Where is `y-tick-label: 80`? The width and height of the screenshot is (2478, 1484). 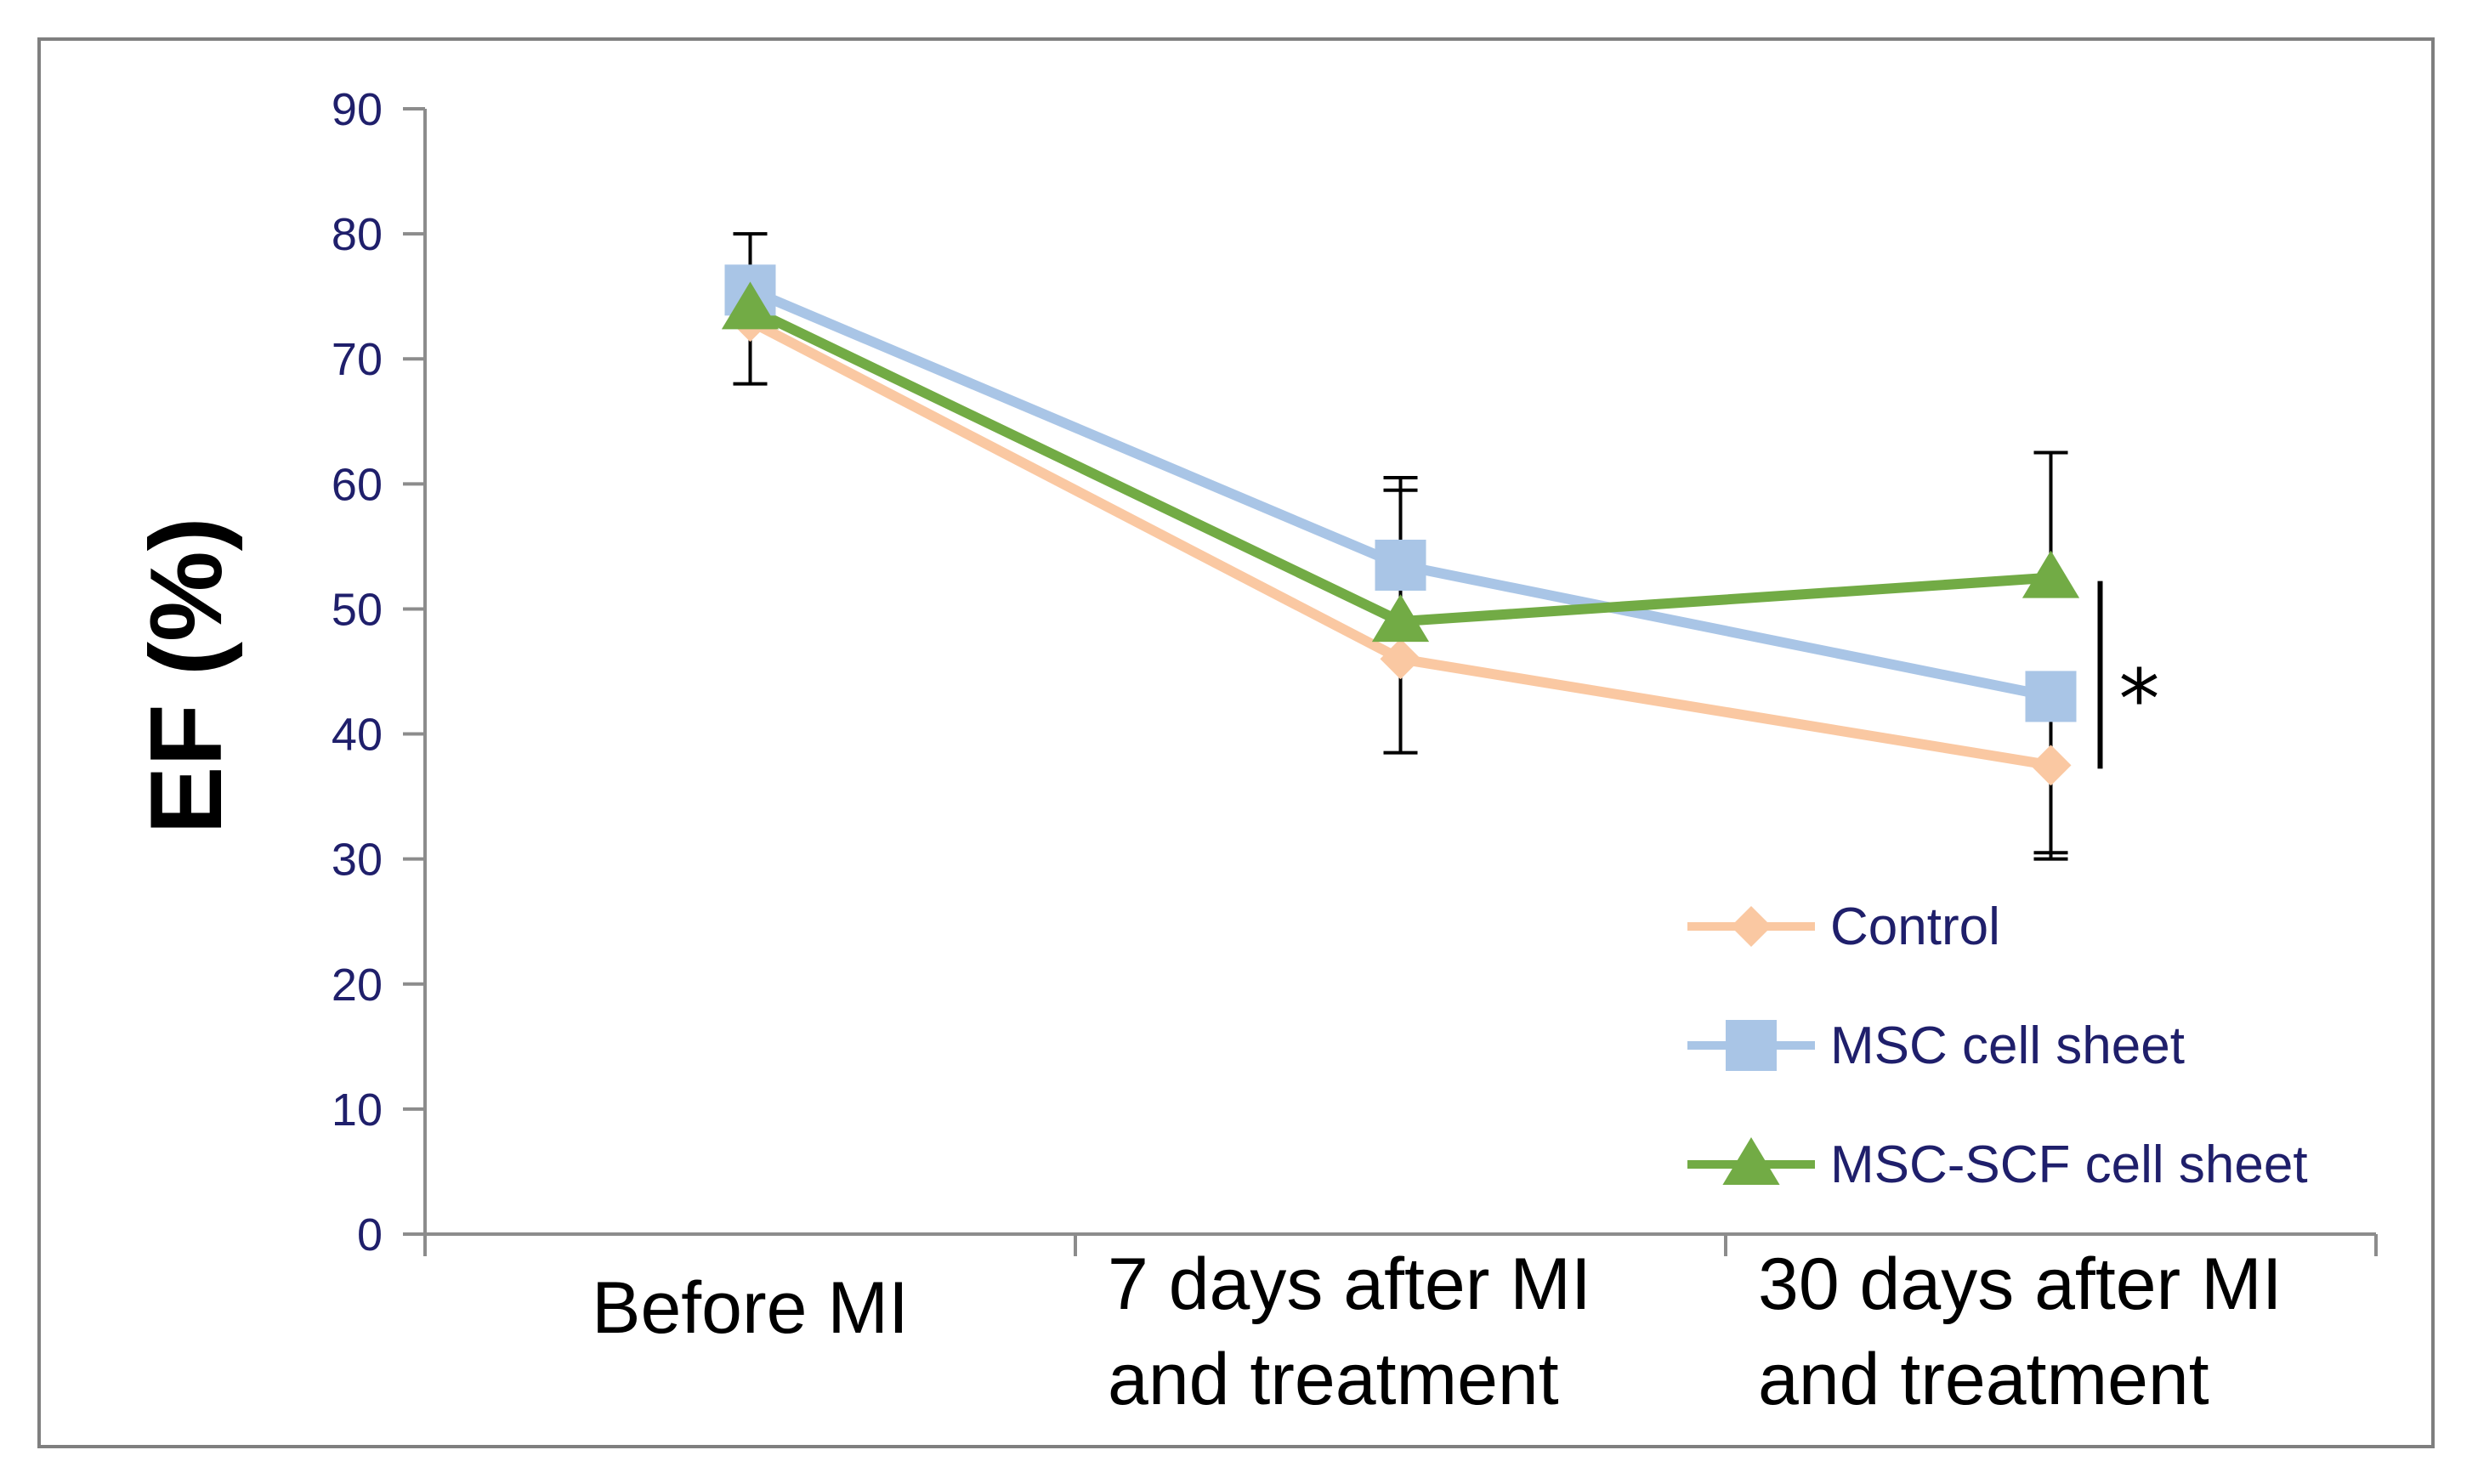
y-tick-label: 80 is located at coordinates (357, 234).